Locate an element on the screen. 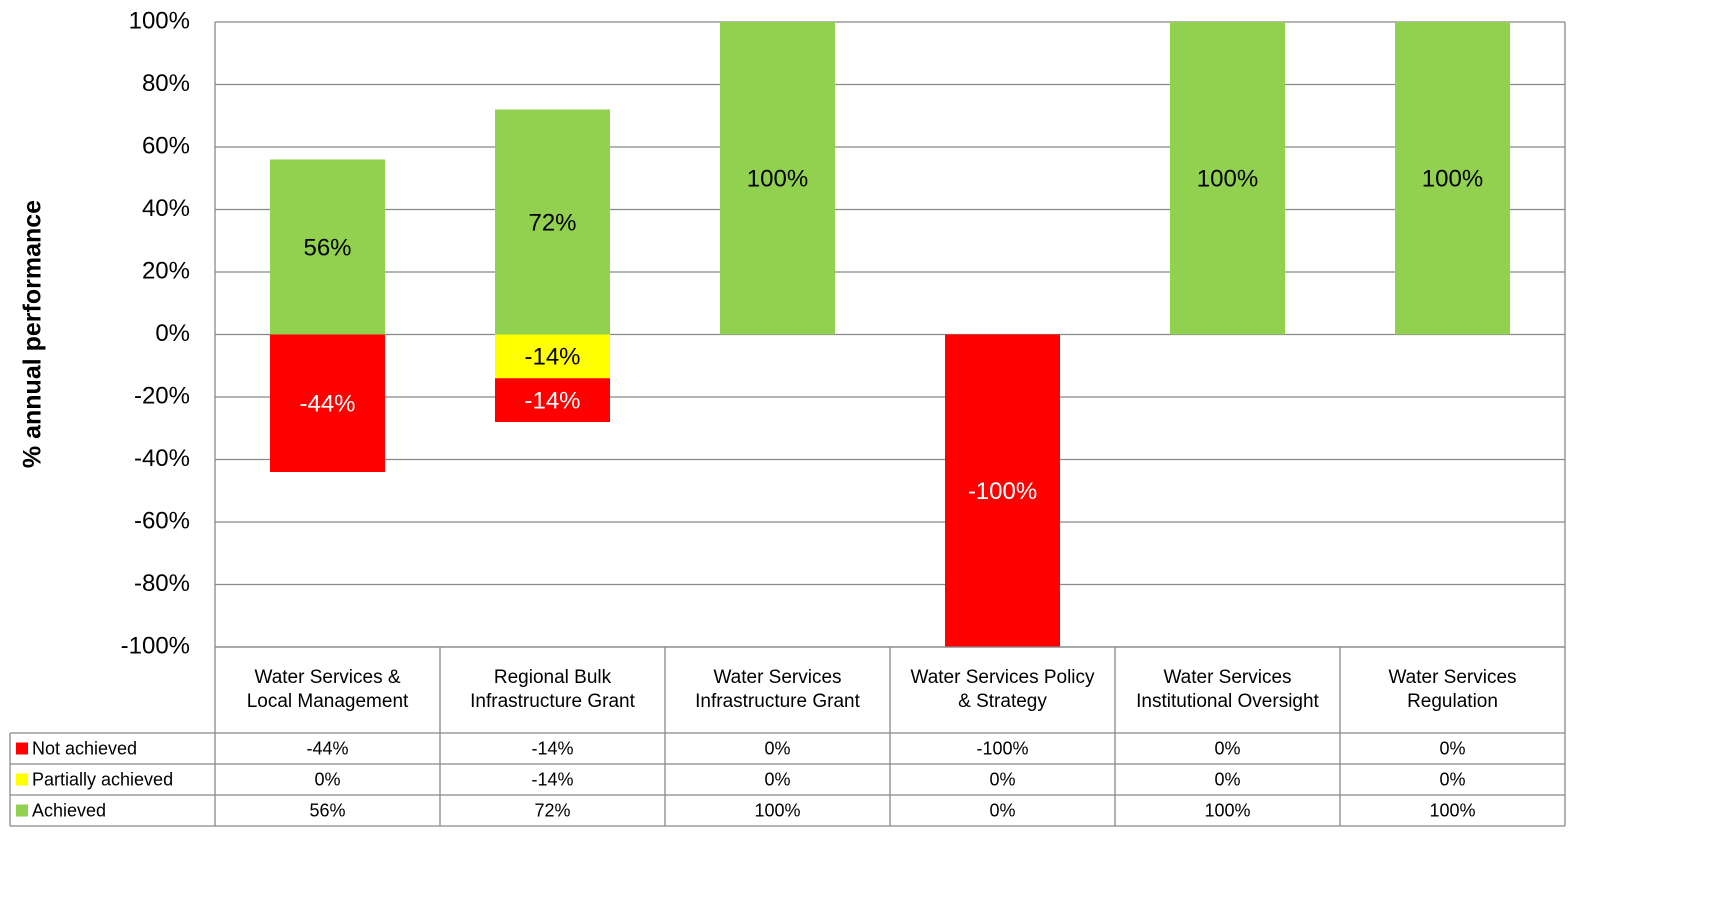 This screenshot has width=1725, height=909. table-cell: -100% is located at coordinates (1002, 748).